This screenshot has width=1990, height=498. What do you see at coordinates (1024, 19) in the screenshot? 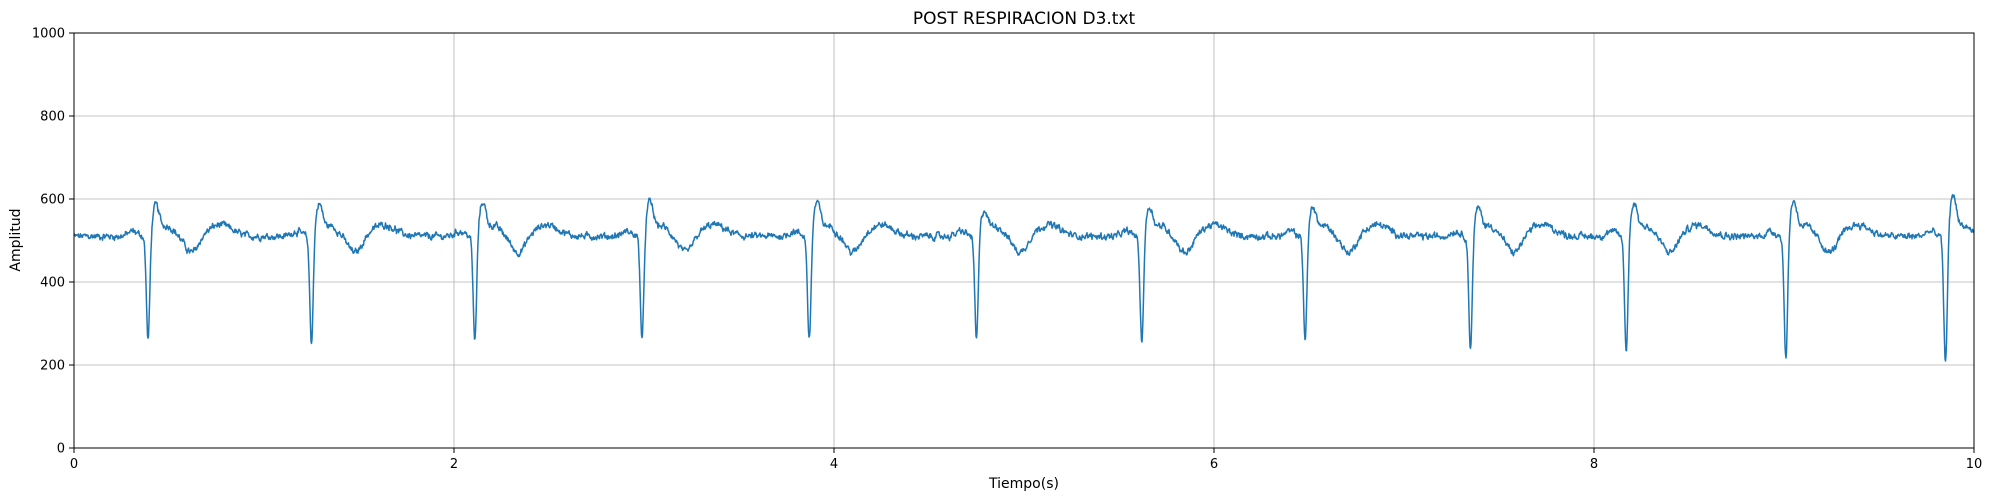
I see `chart-title: POST RESPIRACION D3.txt` at bounding box center [1024, 19].